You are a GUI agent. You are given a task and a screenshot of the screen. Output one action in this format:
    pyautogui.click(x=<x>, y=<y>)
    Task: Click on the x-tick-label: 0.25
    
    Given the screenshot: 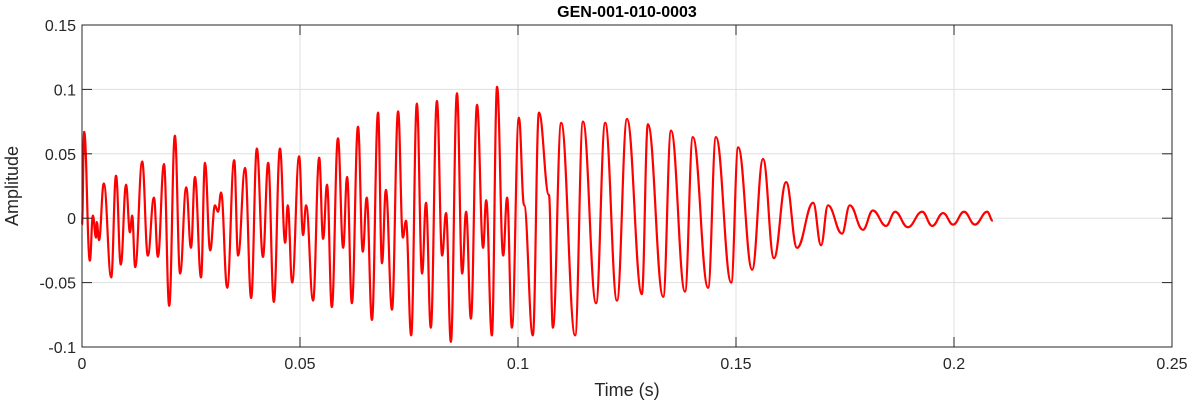 What is the action you would take?
    pyautogui.click(x=1171, y=364)
    